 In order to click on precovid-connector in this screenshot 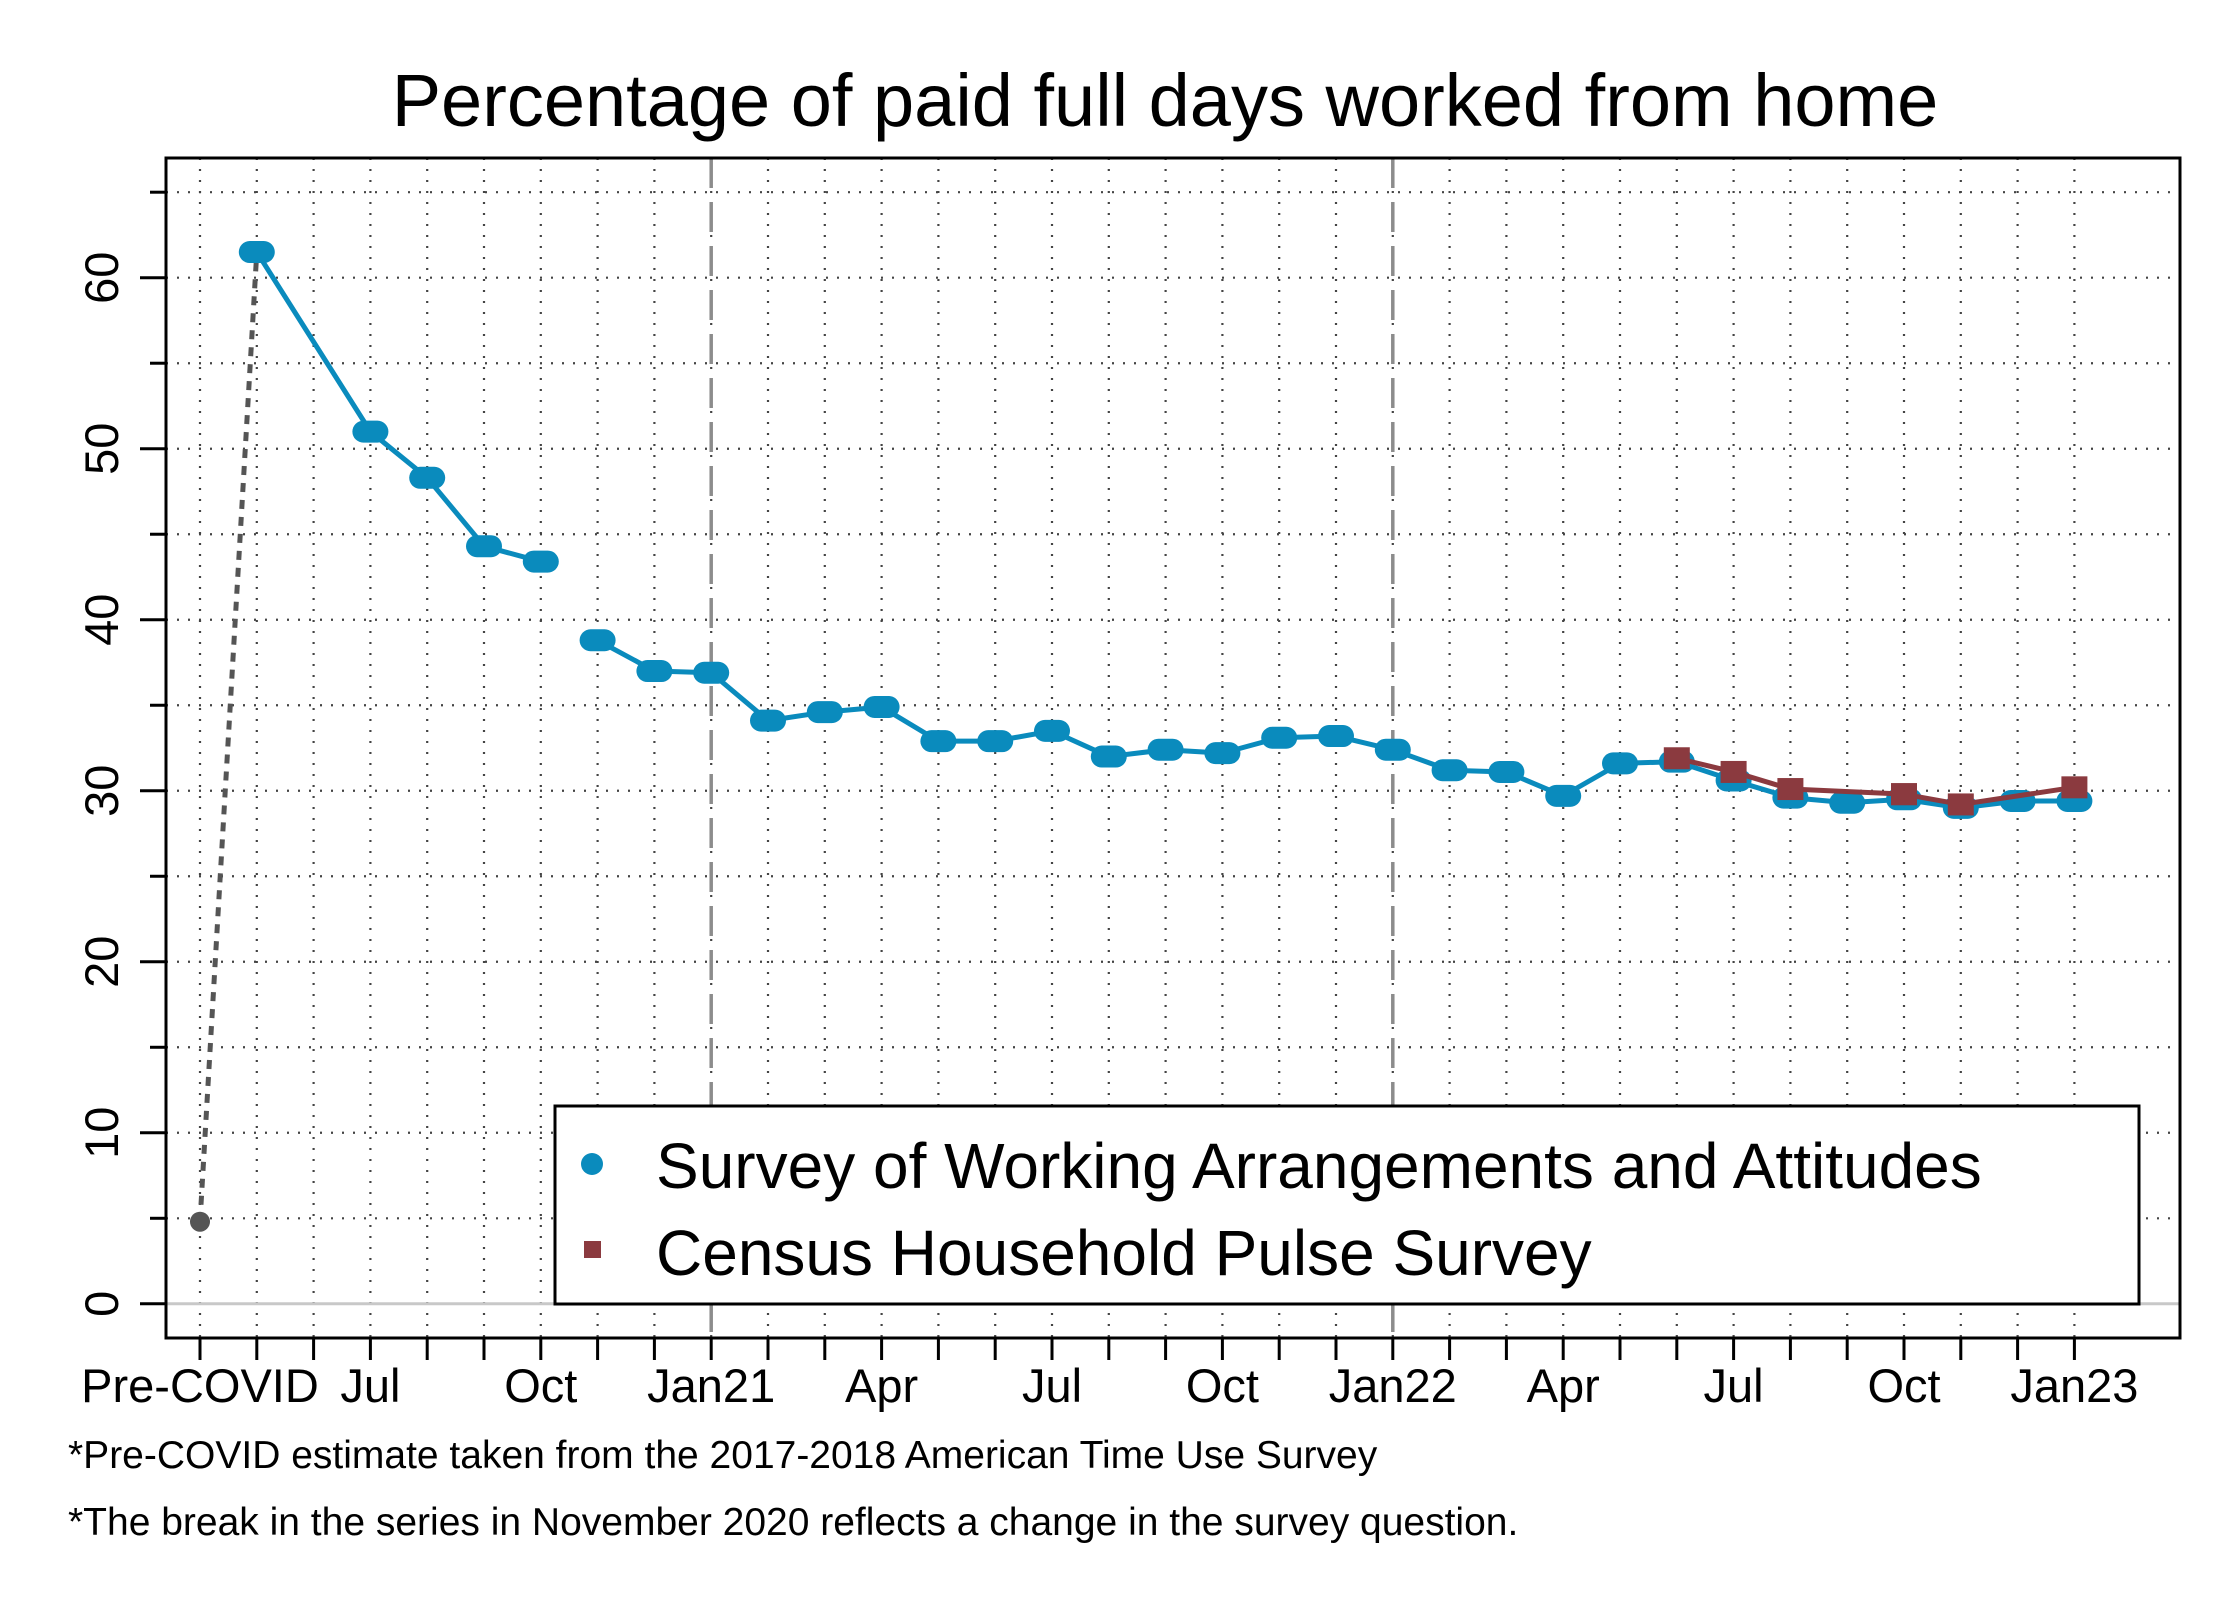, I will do `click(228, 736)`.